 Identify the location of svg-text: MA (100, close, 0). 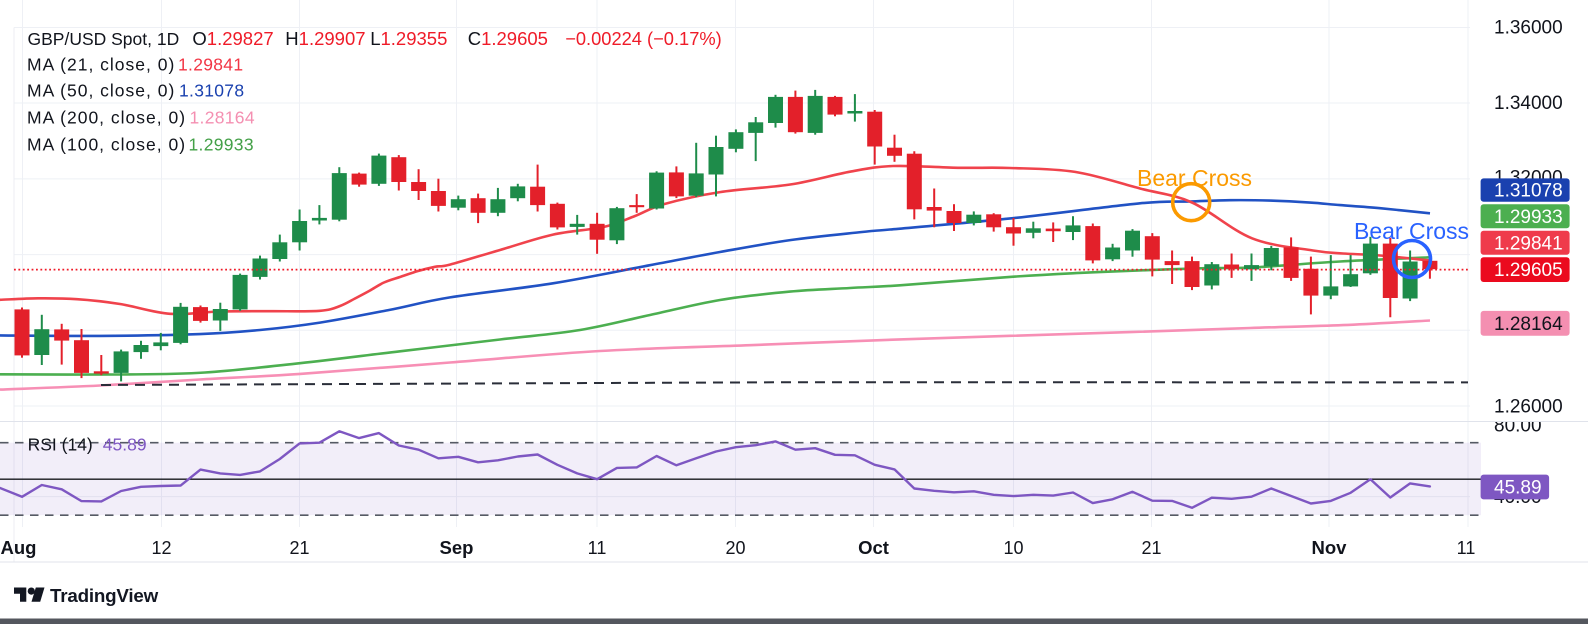
(106, 144).